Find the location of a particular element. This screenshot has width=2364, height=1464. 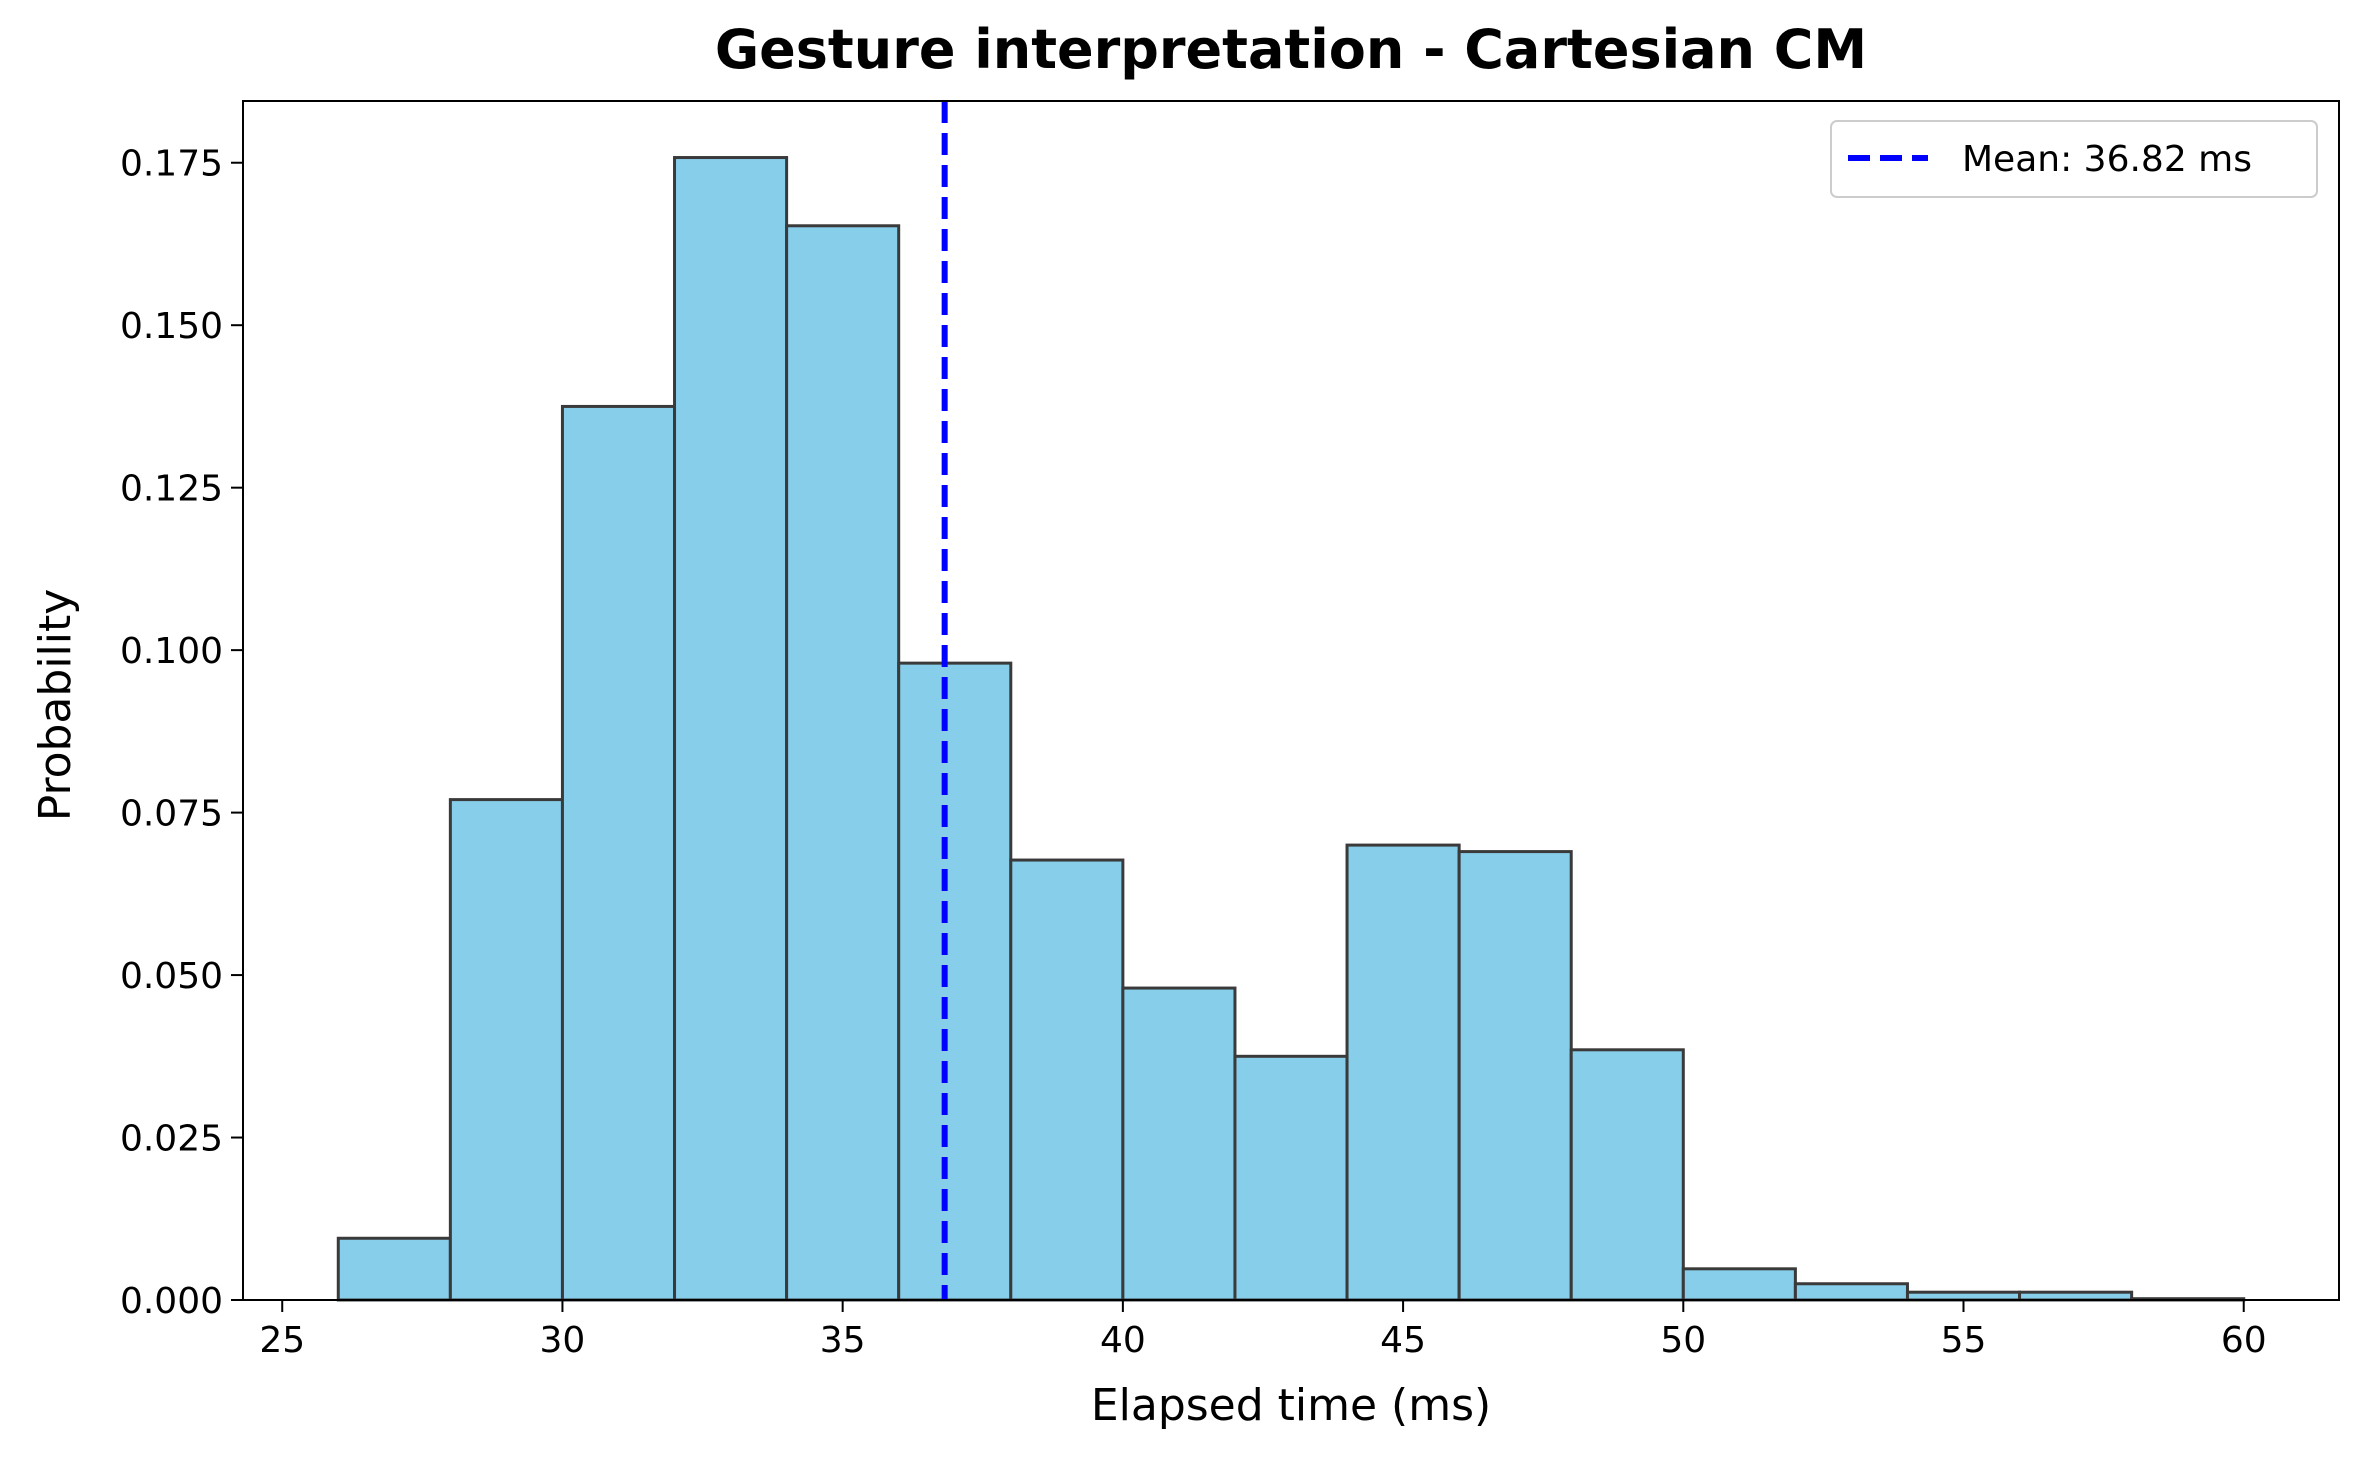

x-axis-label: Elapsed time (ms) is located at coordinates (1291, 1405).